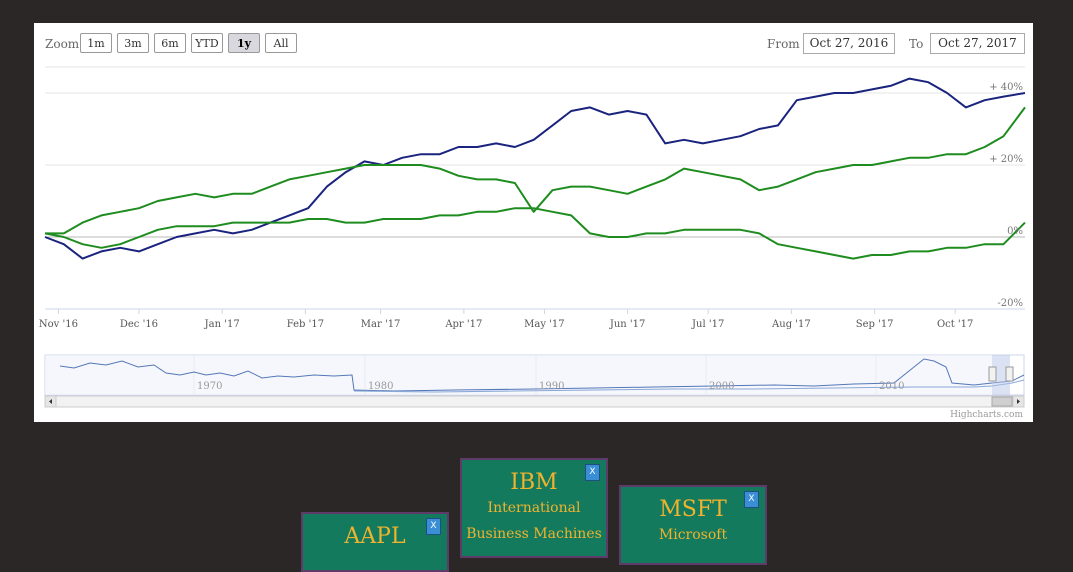 The width and height of the screenshot is (1073, 572). Describe the element at coordinates (305, 324) in the screenshot. I see `x-tick-label: Feb '17` at that location.